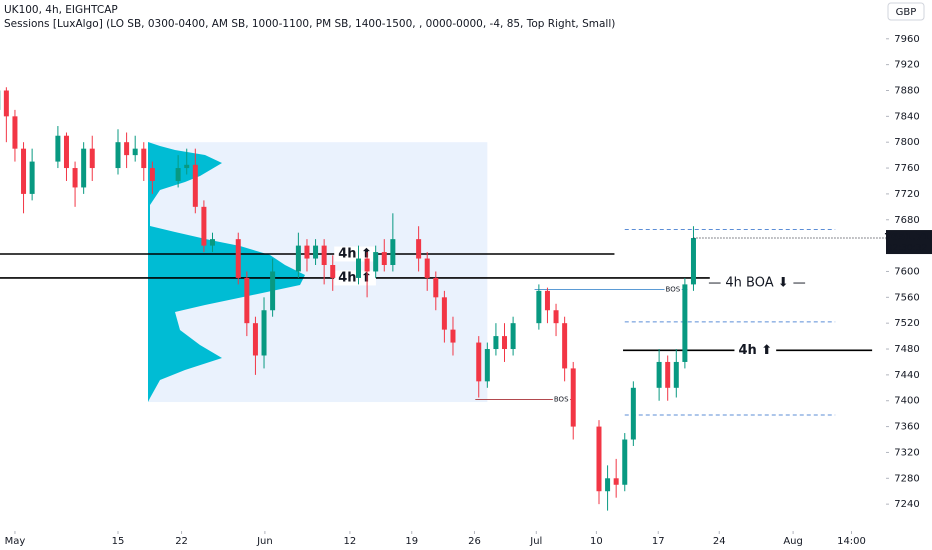 This screenshot has width=932, height=550. What do you see at coordinates (906, 168) in the screenshot?
I see `y-tick-label: 7760` at bounding box center [906, 168].